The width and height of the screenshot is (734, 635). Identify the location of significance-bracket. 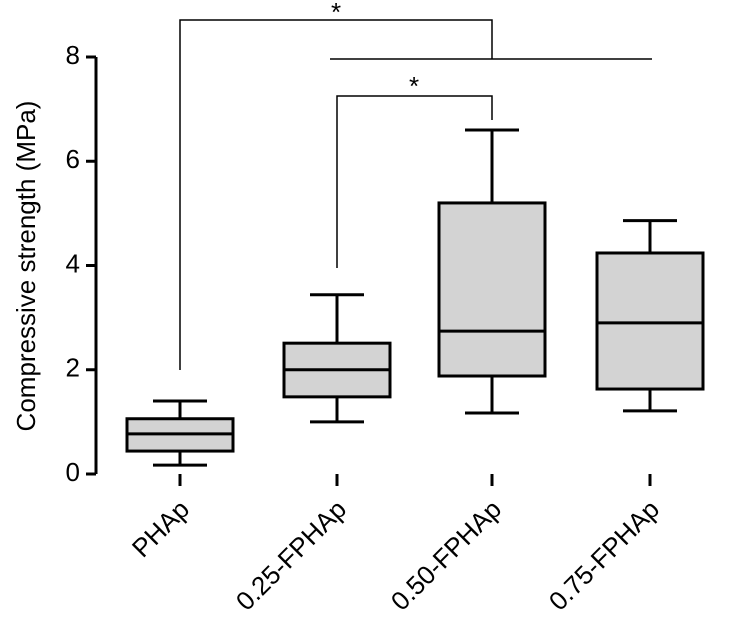
(414, 181).